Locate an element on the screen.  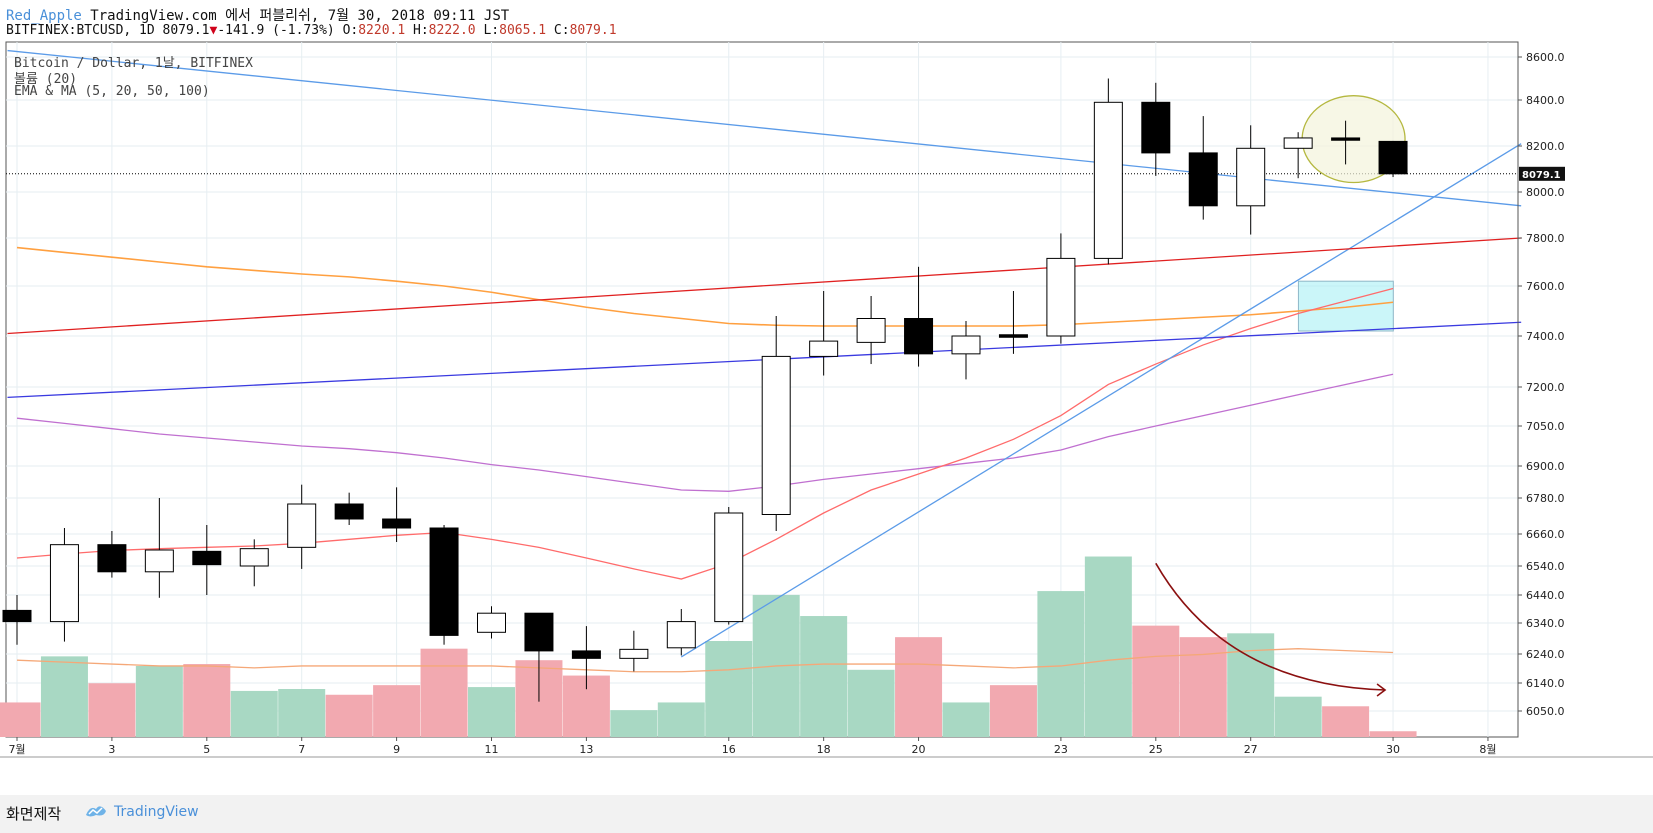
close-label: C: is located at coordinates (561, 30).